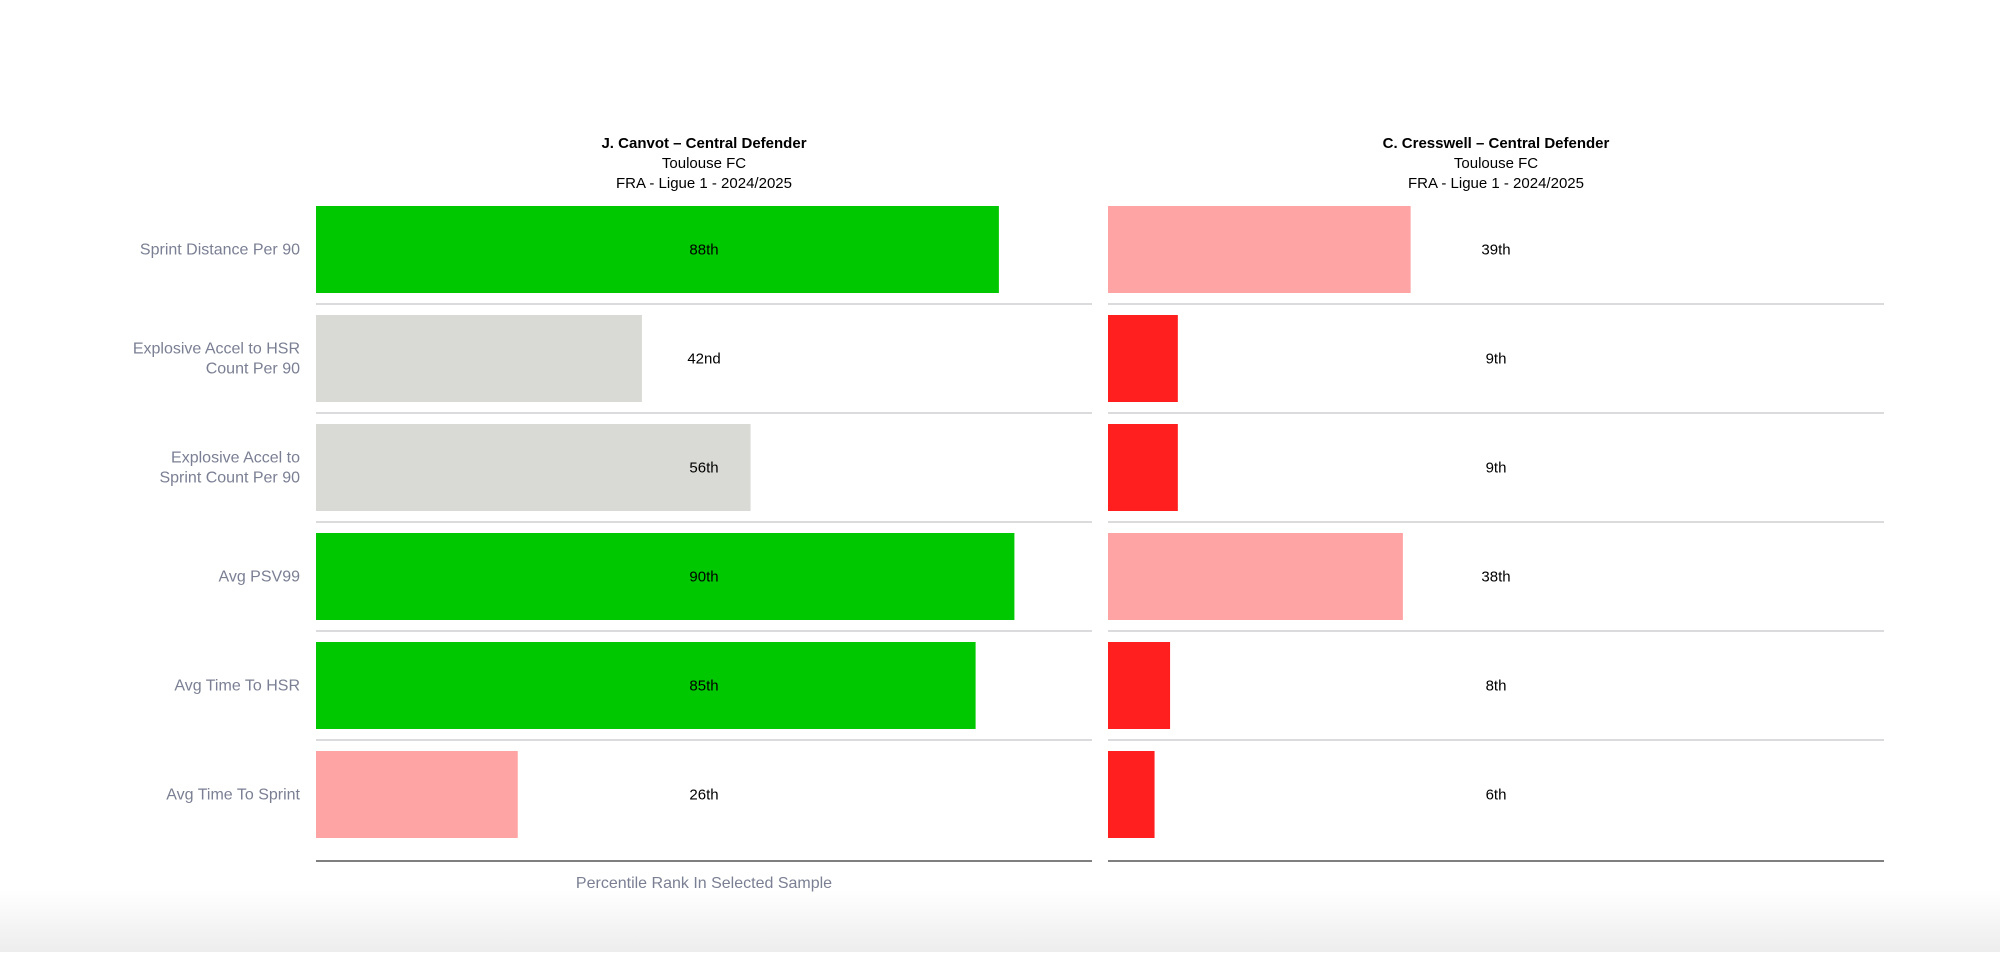 Image resolution: width=2000 pixels, height=957 pixels. I want to click on percentile-value-label: 26th, so click(703, 795).